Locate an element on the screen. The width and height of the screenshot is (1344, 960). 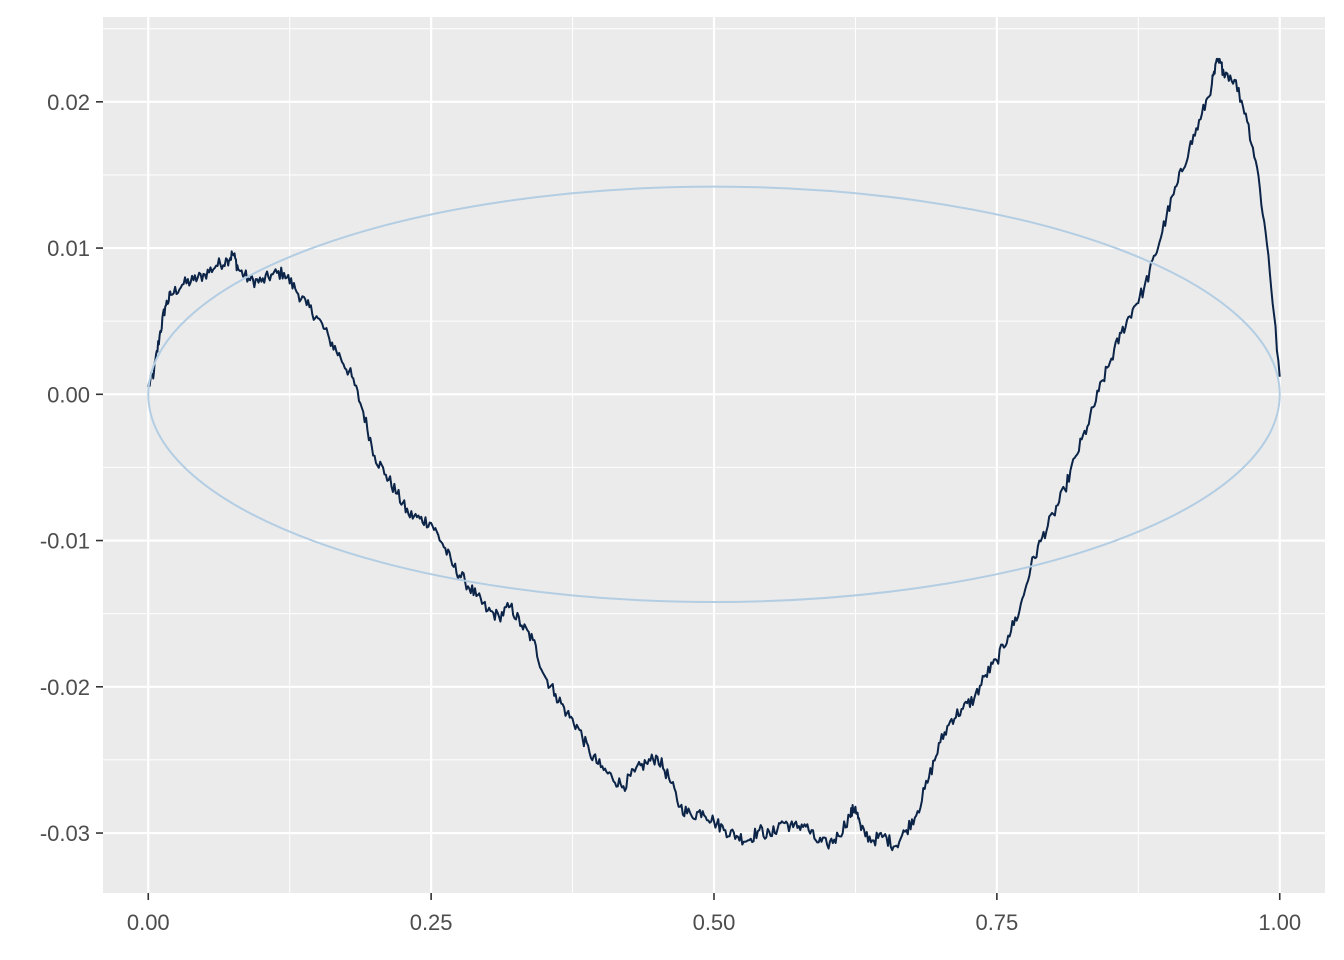
y-tick-label: -0.03 is located at coordinates (65, 833).